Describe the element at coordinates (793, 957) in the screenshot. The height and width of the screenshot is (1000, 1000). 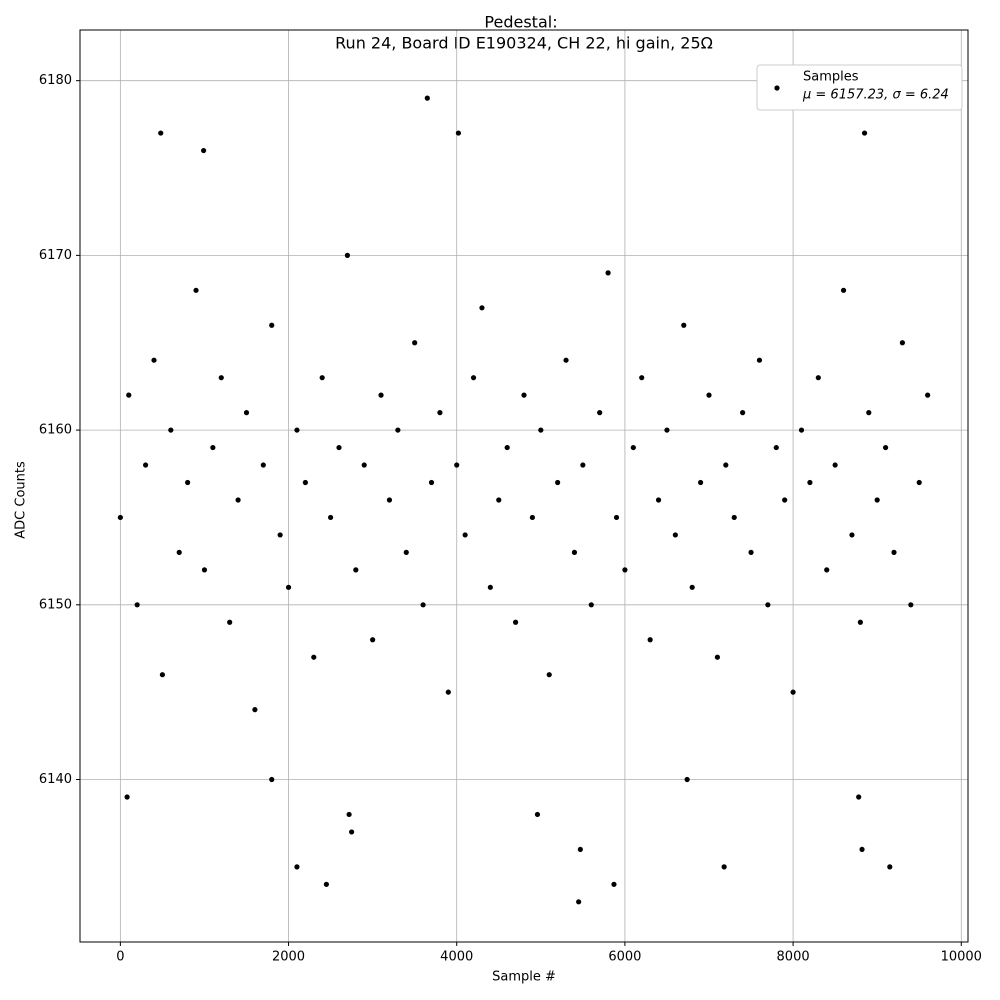
I see `x-tick-label: 8000` at that location.